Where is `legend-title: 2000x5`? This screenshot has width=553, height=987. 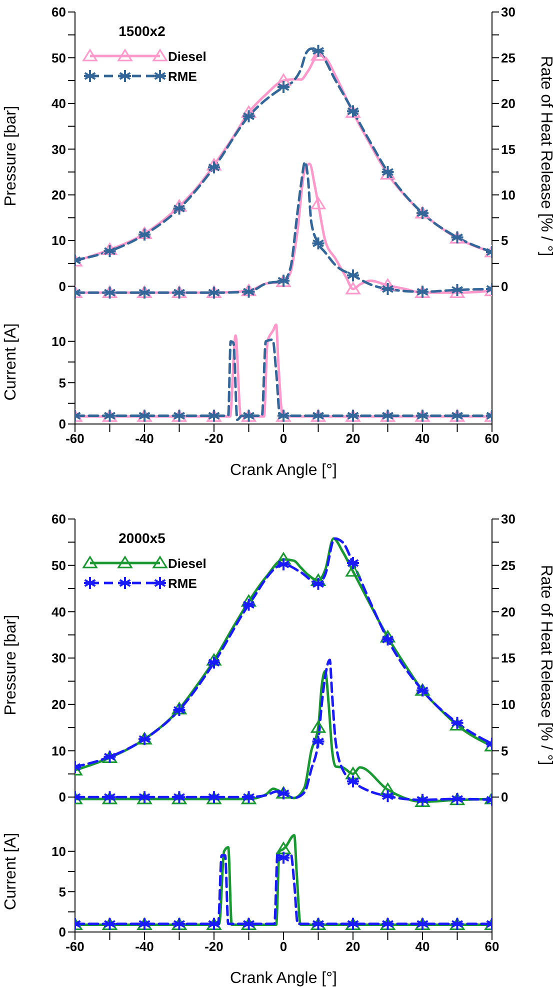 legend-title: 2000x5 is located at coordinates (142, 538).